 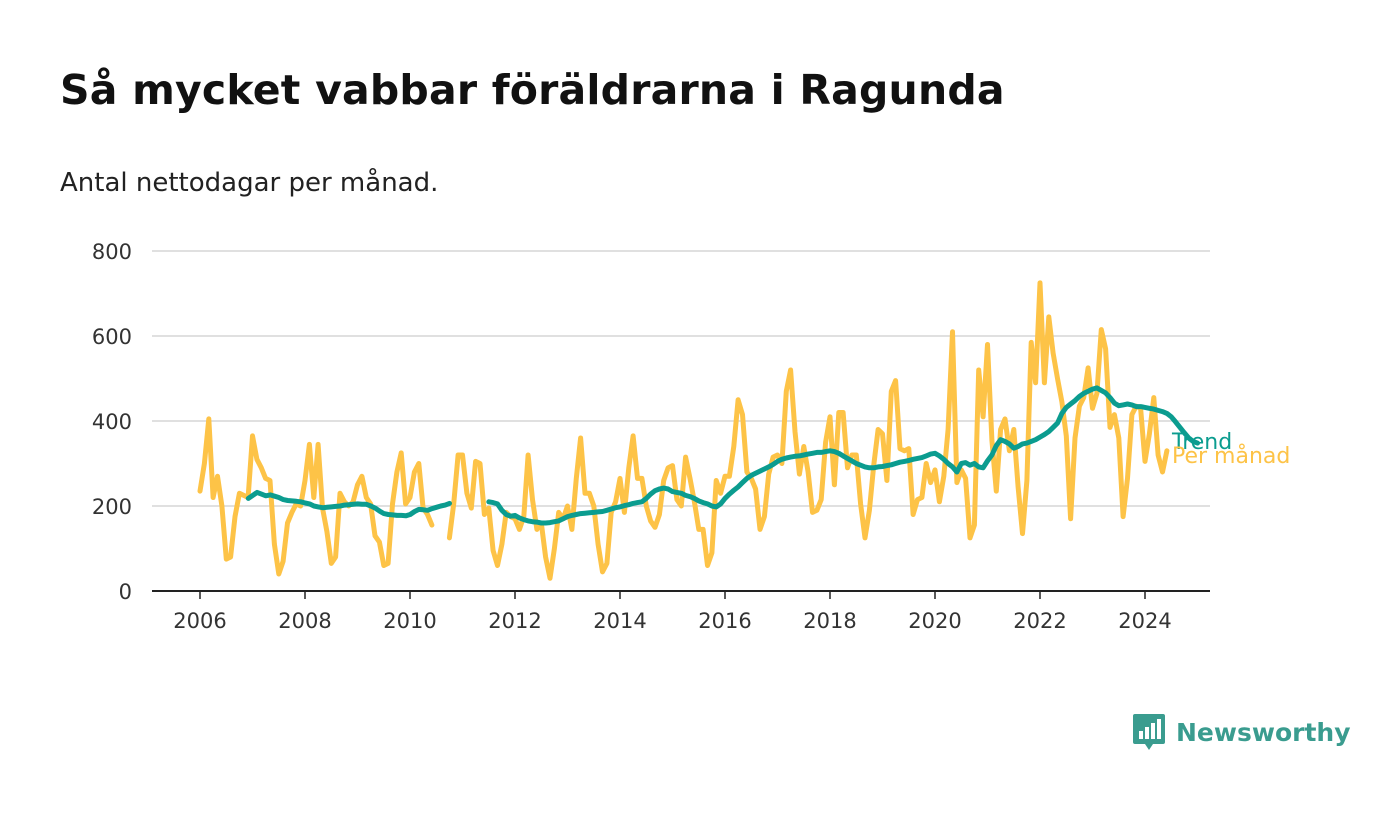 What do you see at coordinates (1263, 732) in the screenshot?
I see `brand-name: Newsworthy` at bounding box center [1263, 732].